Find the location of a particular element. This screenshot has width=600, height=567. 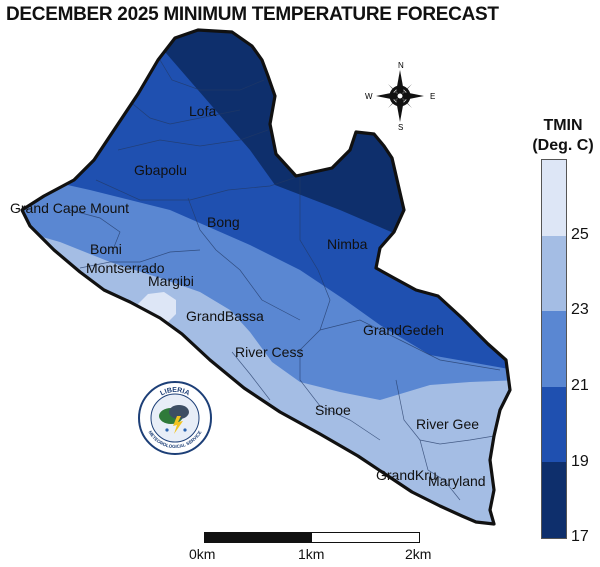

logo-text-top: LIBERIA is located at coordinates (174, 392).